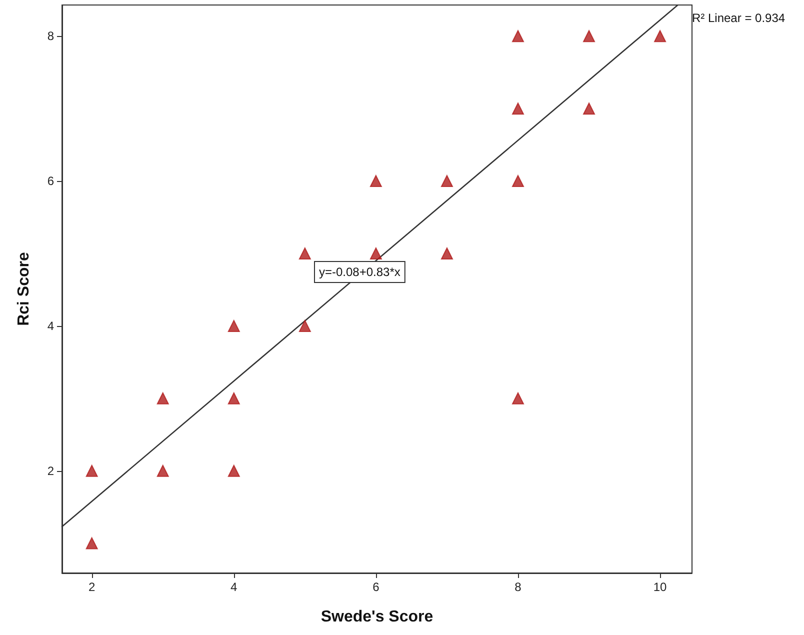 This screenshot has width=804, height=635. Describe the element at coordinates (50, 325) in the screenshot. I see `y-tick-label: 4` at that location.